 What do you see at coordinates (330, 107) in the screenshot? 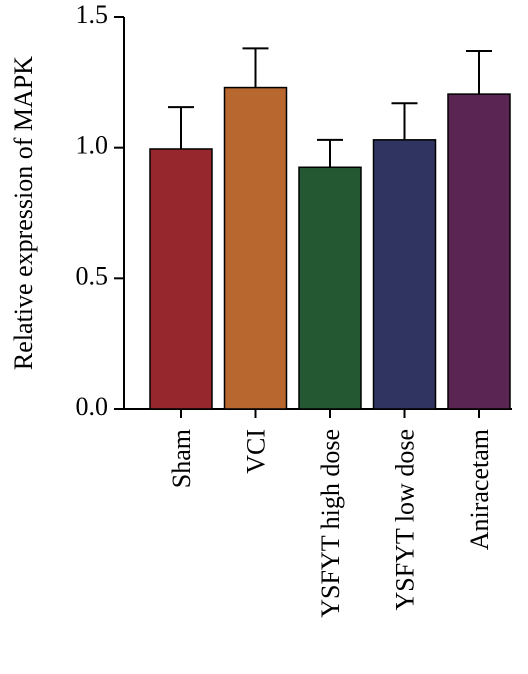
I see `error-bars` at bounding box center [330, 107].